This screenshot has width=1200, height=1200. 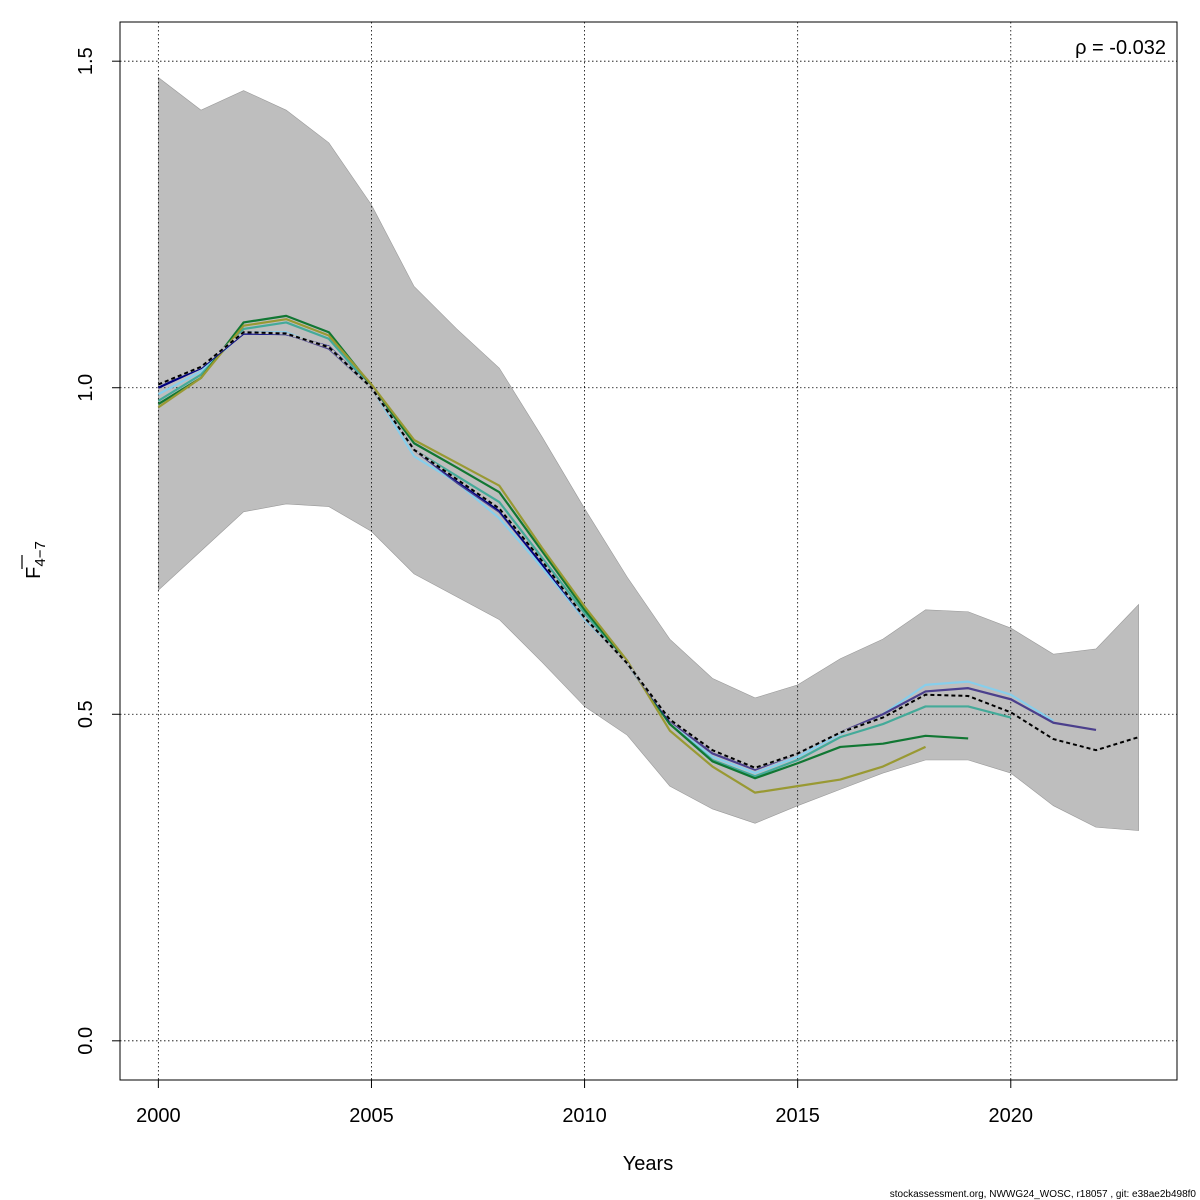 I want to click on y-axis-title-subscript: 4−7, so click(x=40, y=553).